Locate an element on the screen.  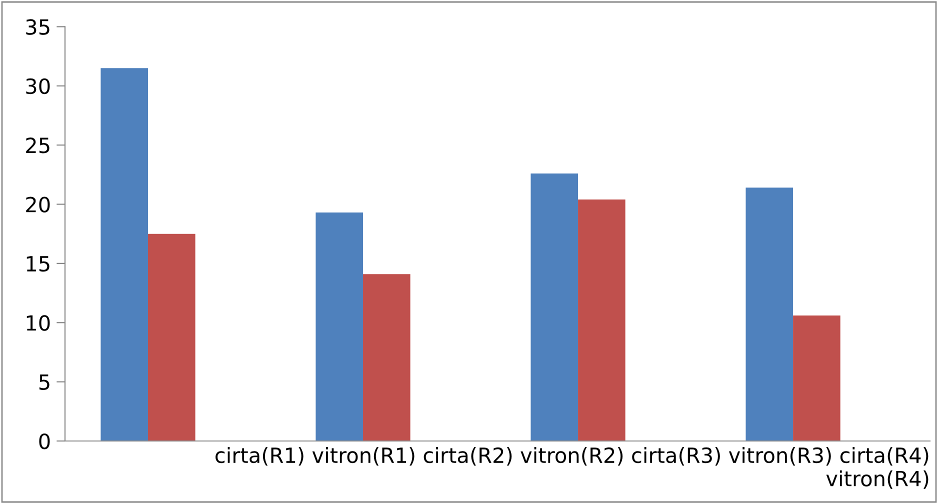
y-tick-label: 10 is located at coordinates (38, 323).